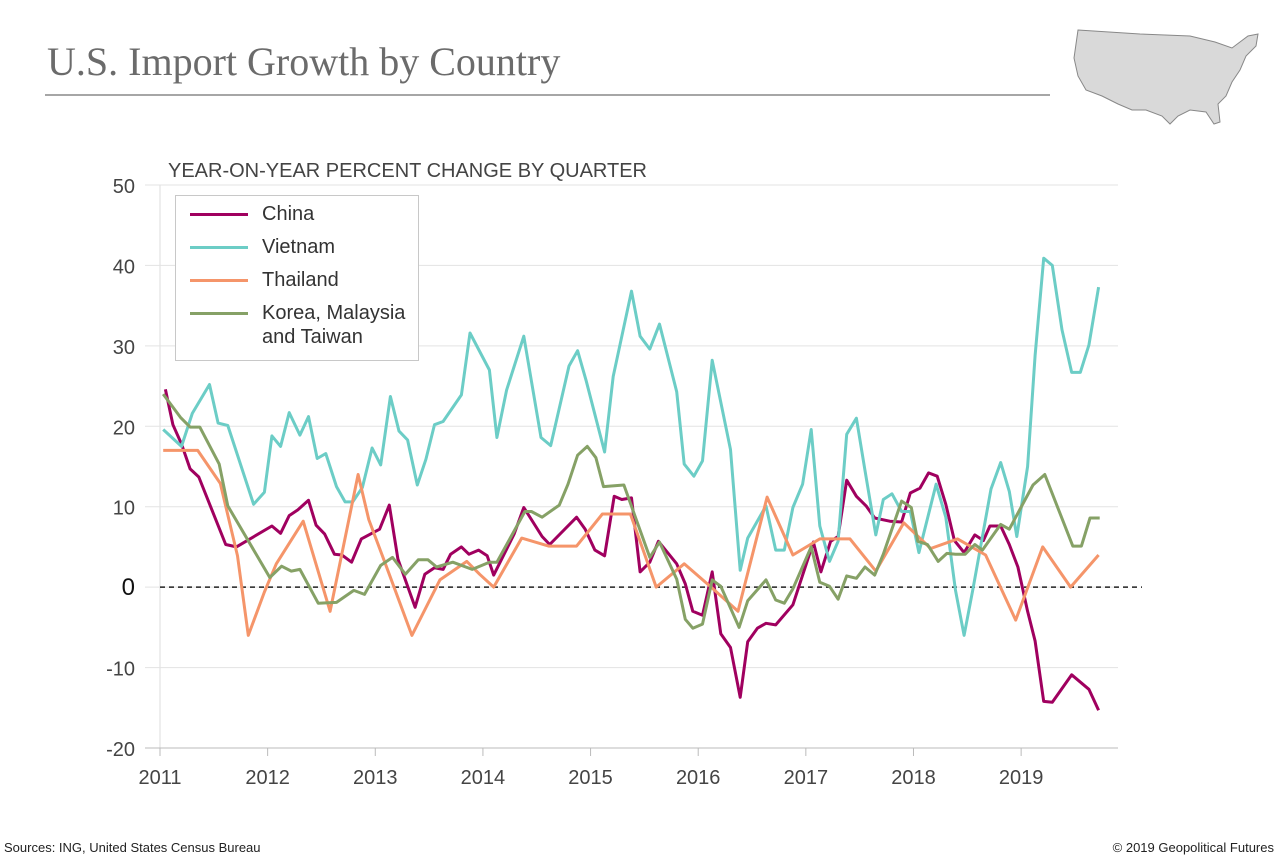  Describe the element at coordinates (407, 171) in the screenshot. I see `chart-subtitle: YEAR-ON-YEAR PERCENT CHANGE BY QUARTER` at that location.